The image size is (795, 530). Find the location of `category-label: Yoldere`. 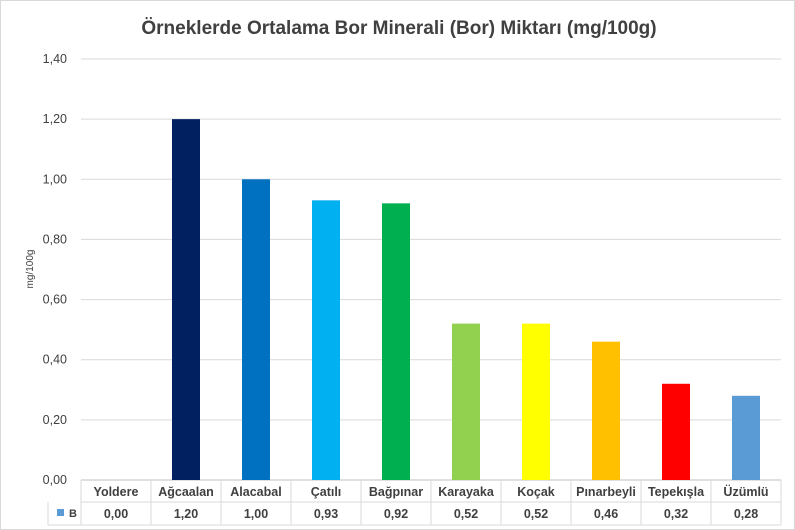

category-label: Yoldere is located at coordinates (116, 492).